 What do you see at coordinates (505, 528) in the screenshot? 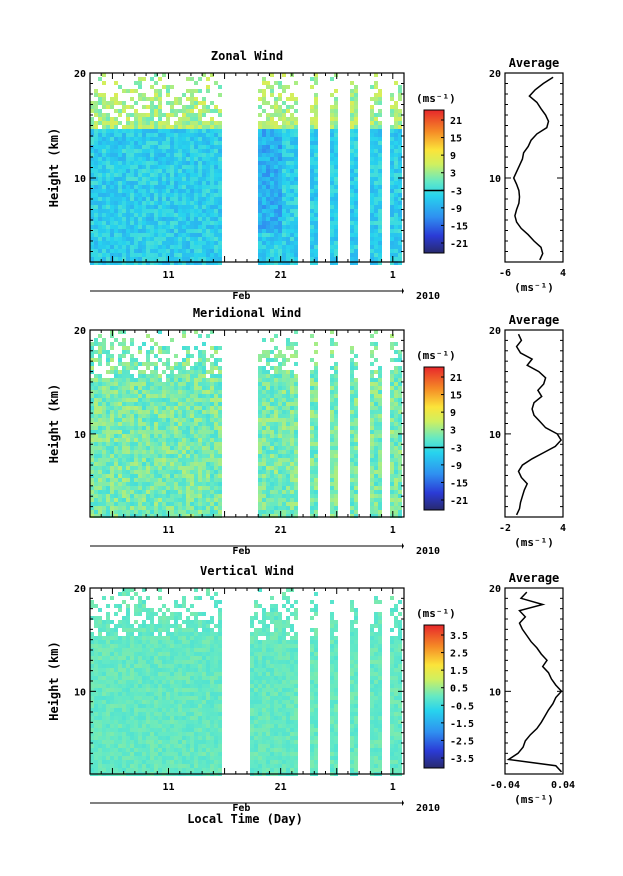
I see `average-x-tick-label: -2` at bounding box center [505, 528].